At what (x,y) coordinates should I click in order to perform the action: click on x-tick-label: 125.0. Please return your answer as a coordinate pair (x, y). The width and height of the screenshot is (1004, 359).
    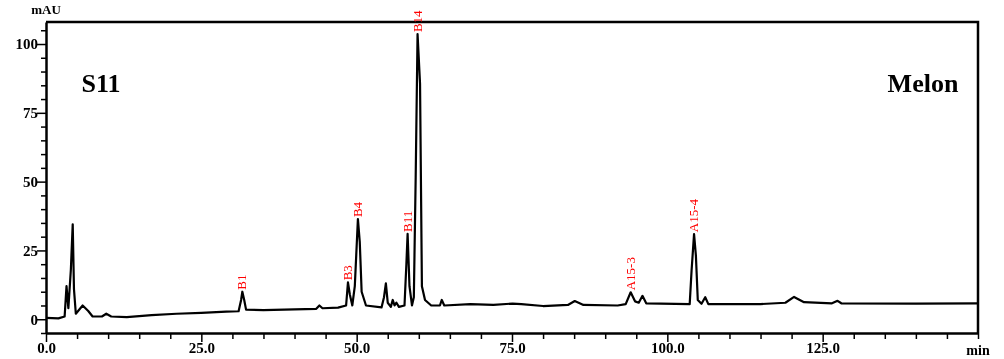
    Looking at the image, I should click on (823, 347).